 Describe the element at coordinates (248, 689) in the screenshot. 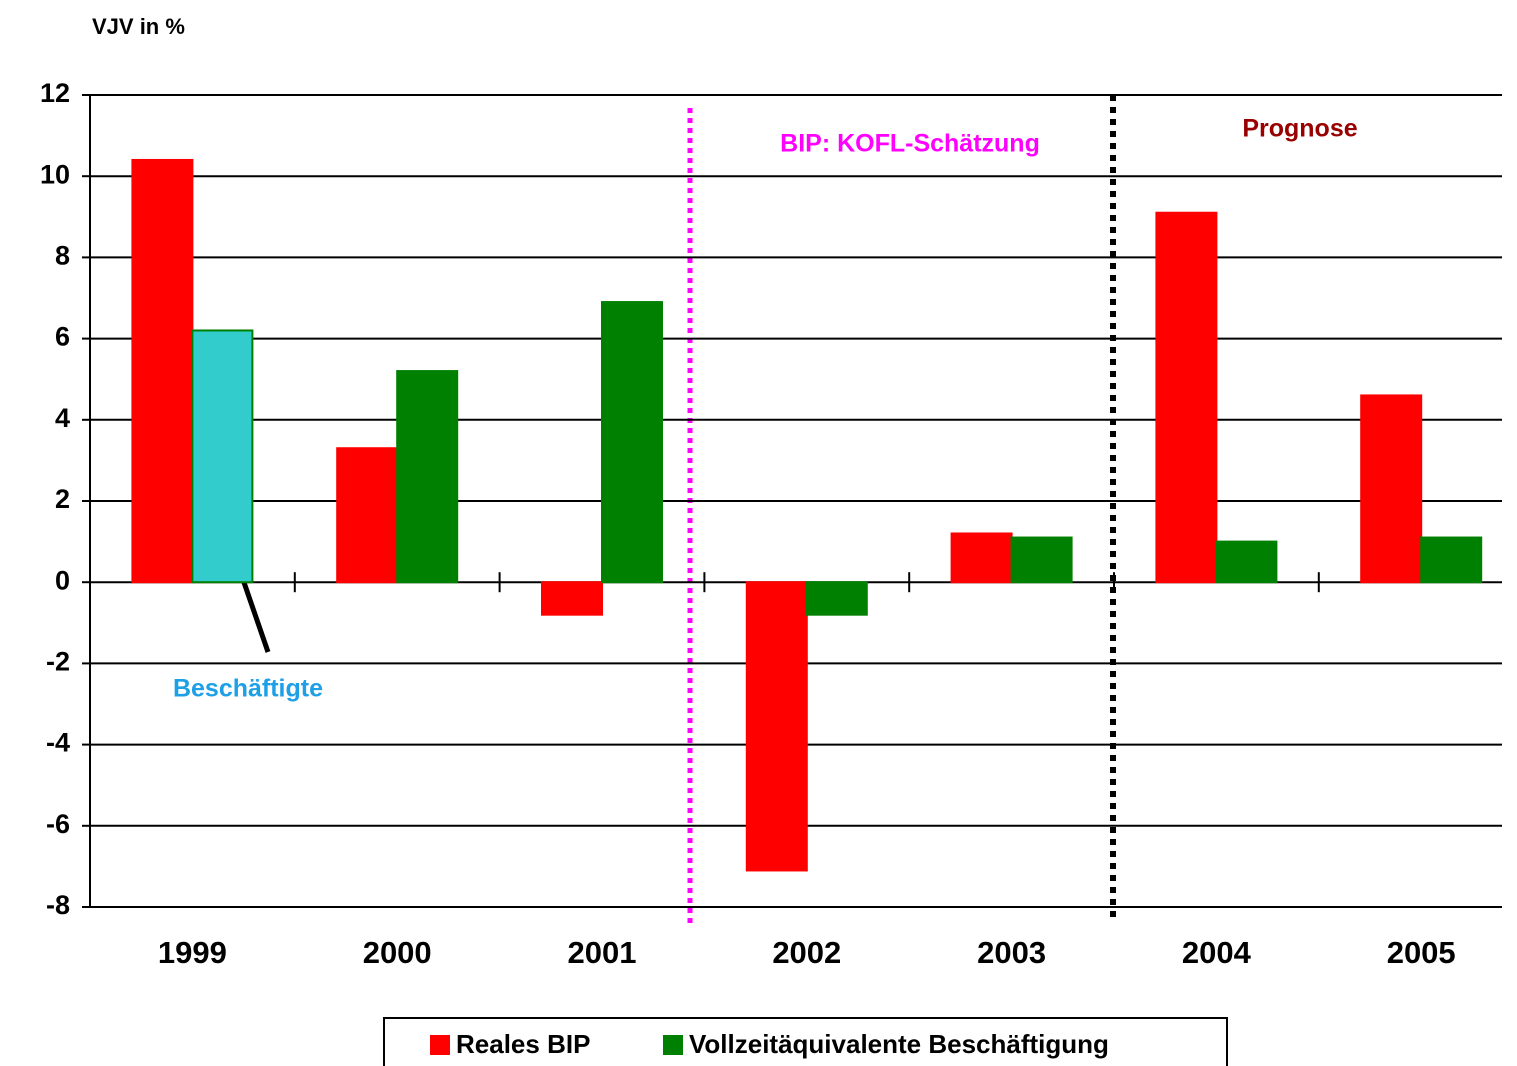

I see `annotation: Beschäftigte` at that location.